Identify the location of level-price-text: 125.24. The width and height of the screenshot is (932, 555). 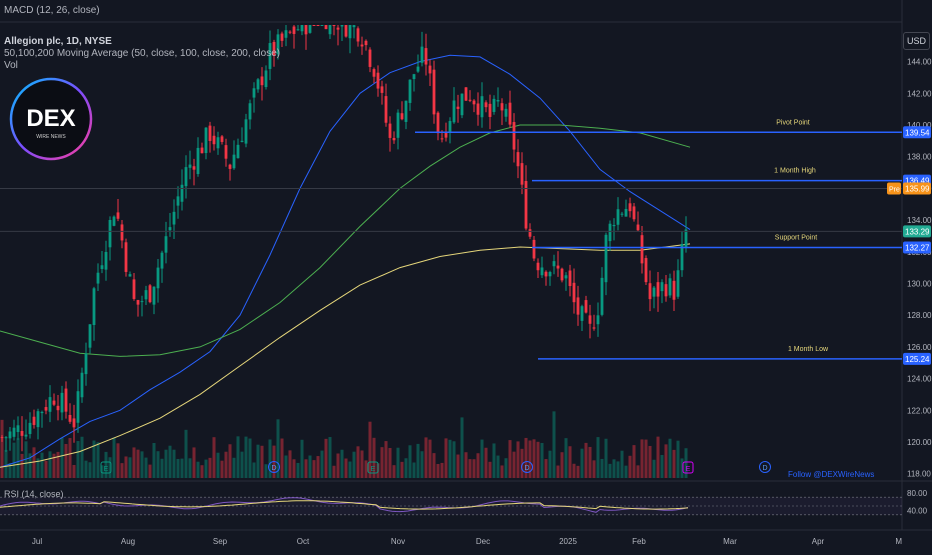
(917, 359).